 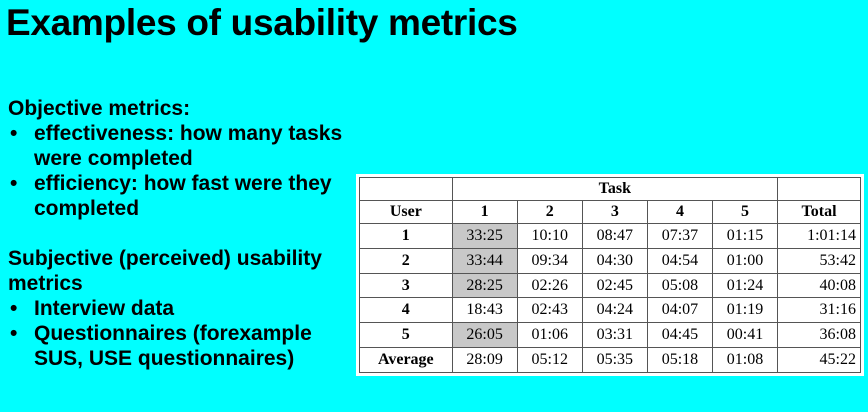 What do you see at coordinates (484, 236) in the screenshot?
I see `time-cell: 33:25` at bounding box center [484, 236].